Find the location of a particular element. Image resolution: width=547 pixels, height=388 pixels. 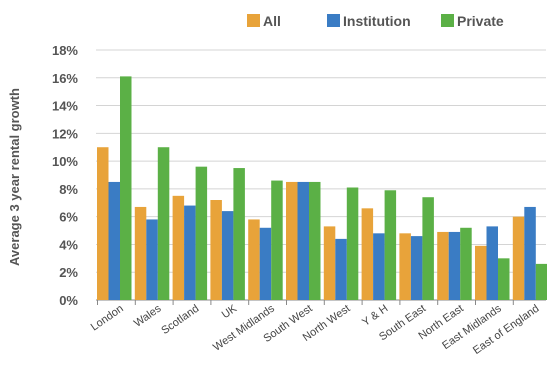

y-tick-label: 6% is located at coordinates (68, 217).